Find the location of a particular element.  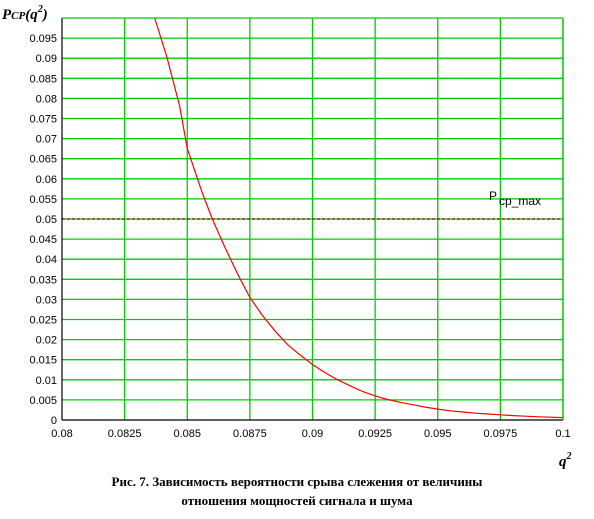

y-axis-title-rest: (q is located at coordinates (31, 15).